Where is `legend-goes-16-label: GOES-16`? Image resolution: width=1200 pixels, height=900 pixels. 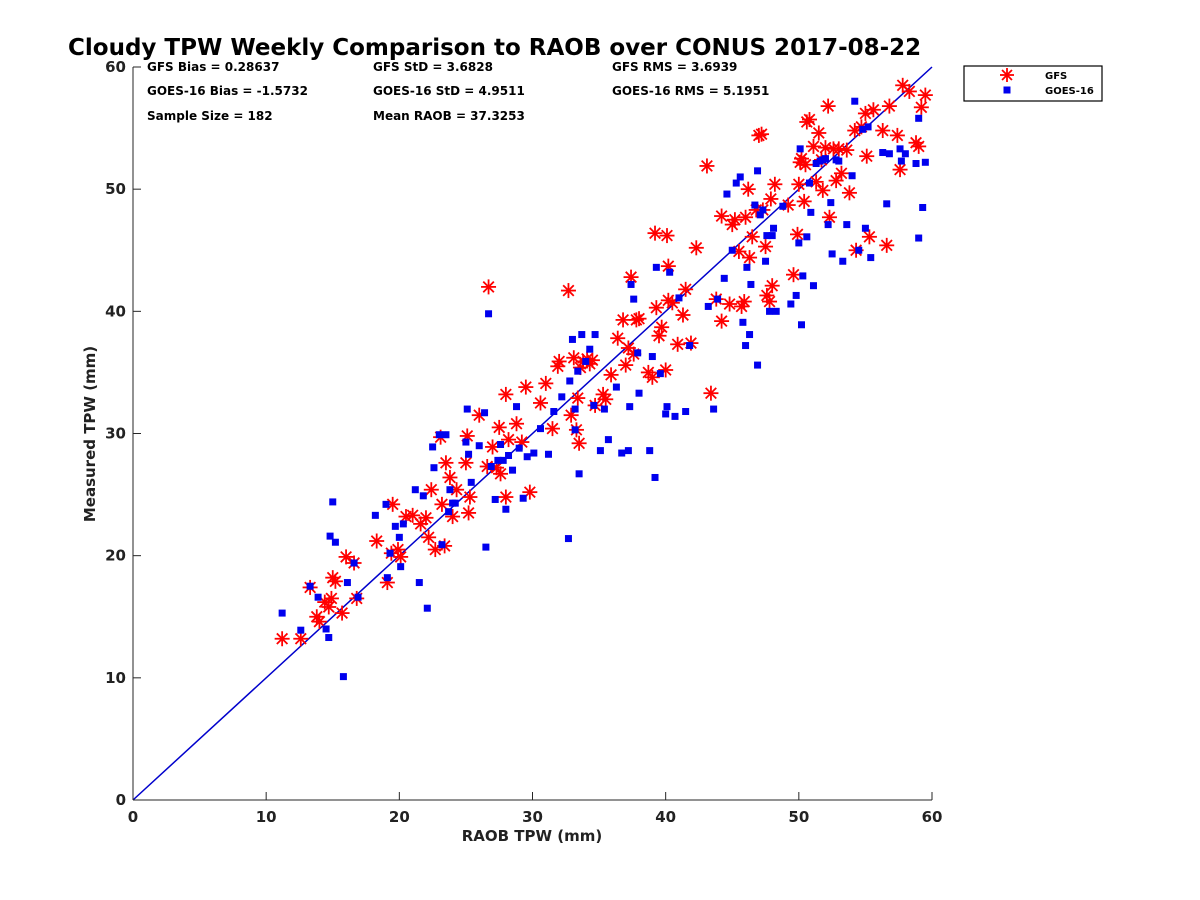 legend-goes-16-label: GOES-16 is located at coordinates (1069, 91).